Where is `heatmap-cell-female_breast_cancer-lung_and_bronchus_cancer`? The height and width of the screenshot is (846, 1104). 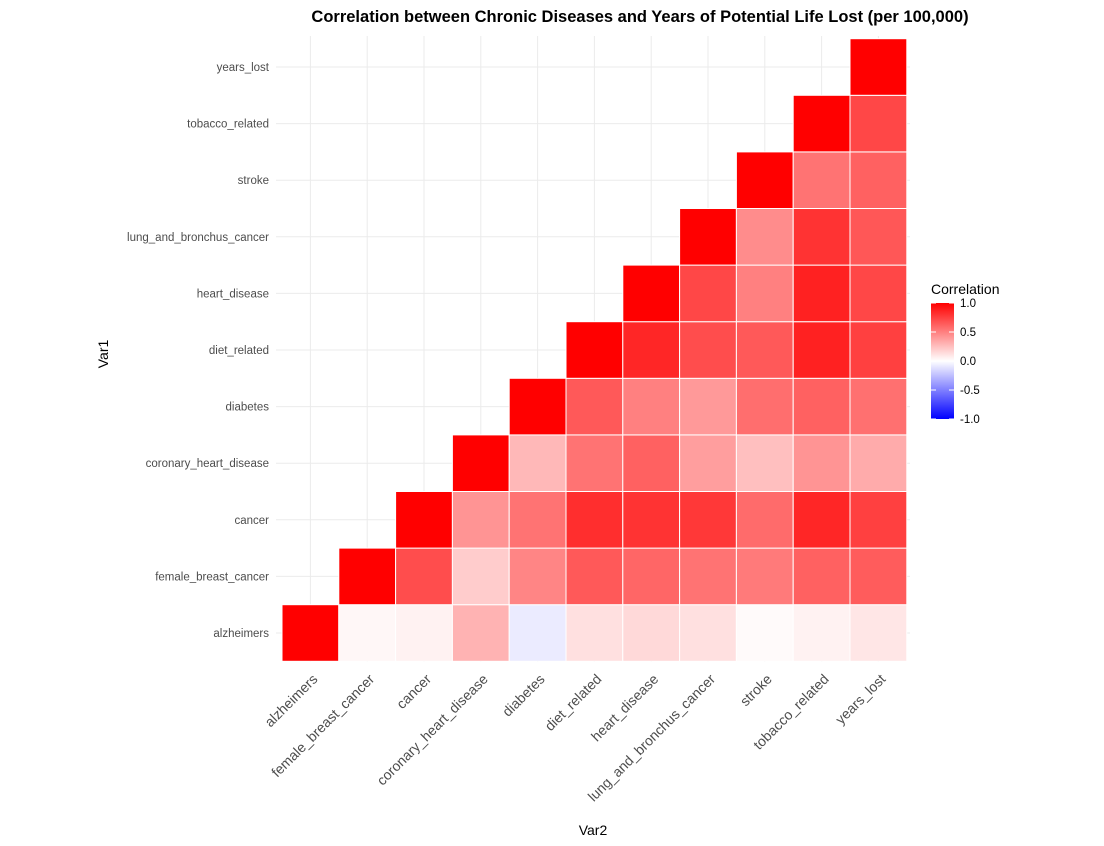 heatmap-cell-female_breast_cancer-lung_and_bronchus_cancer is located at coordinates (708, 576).